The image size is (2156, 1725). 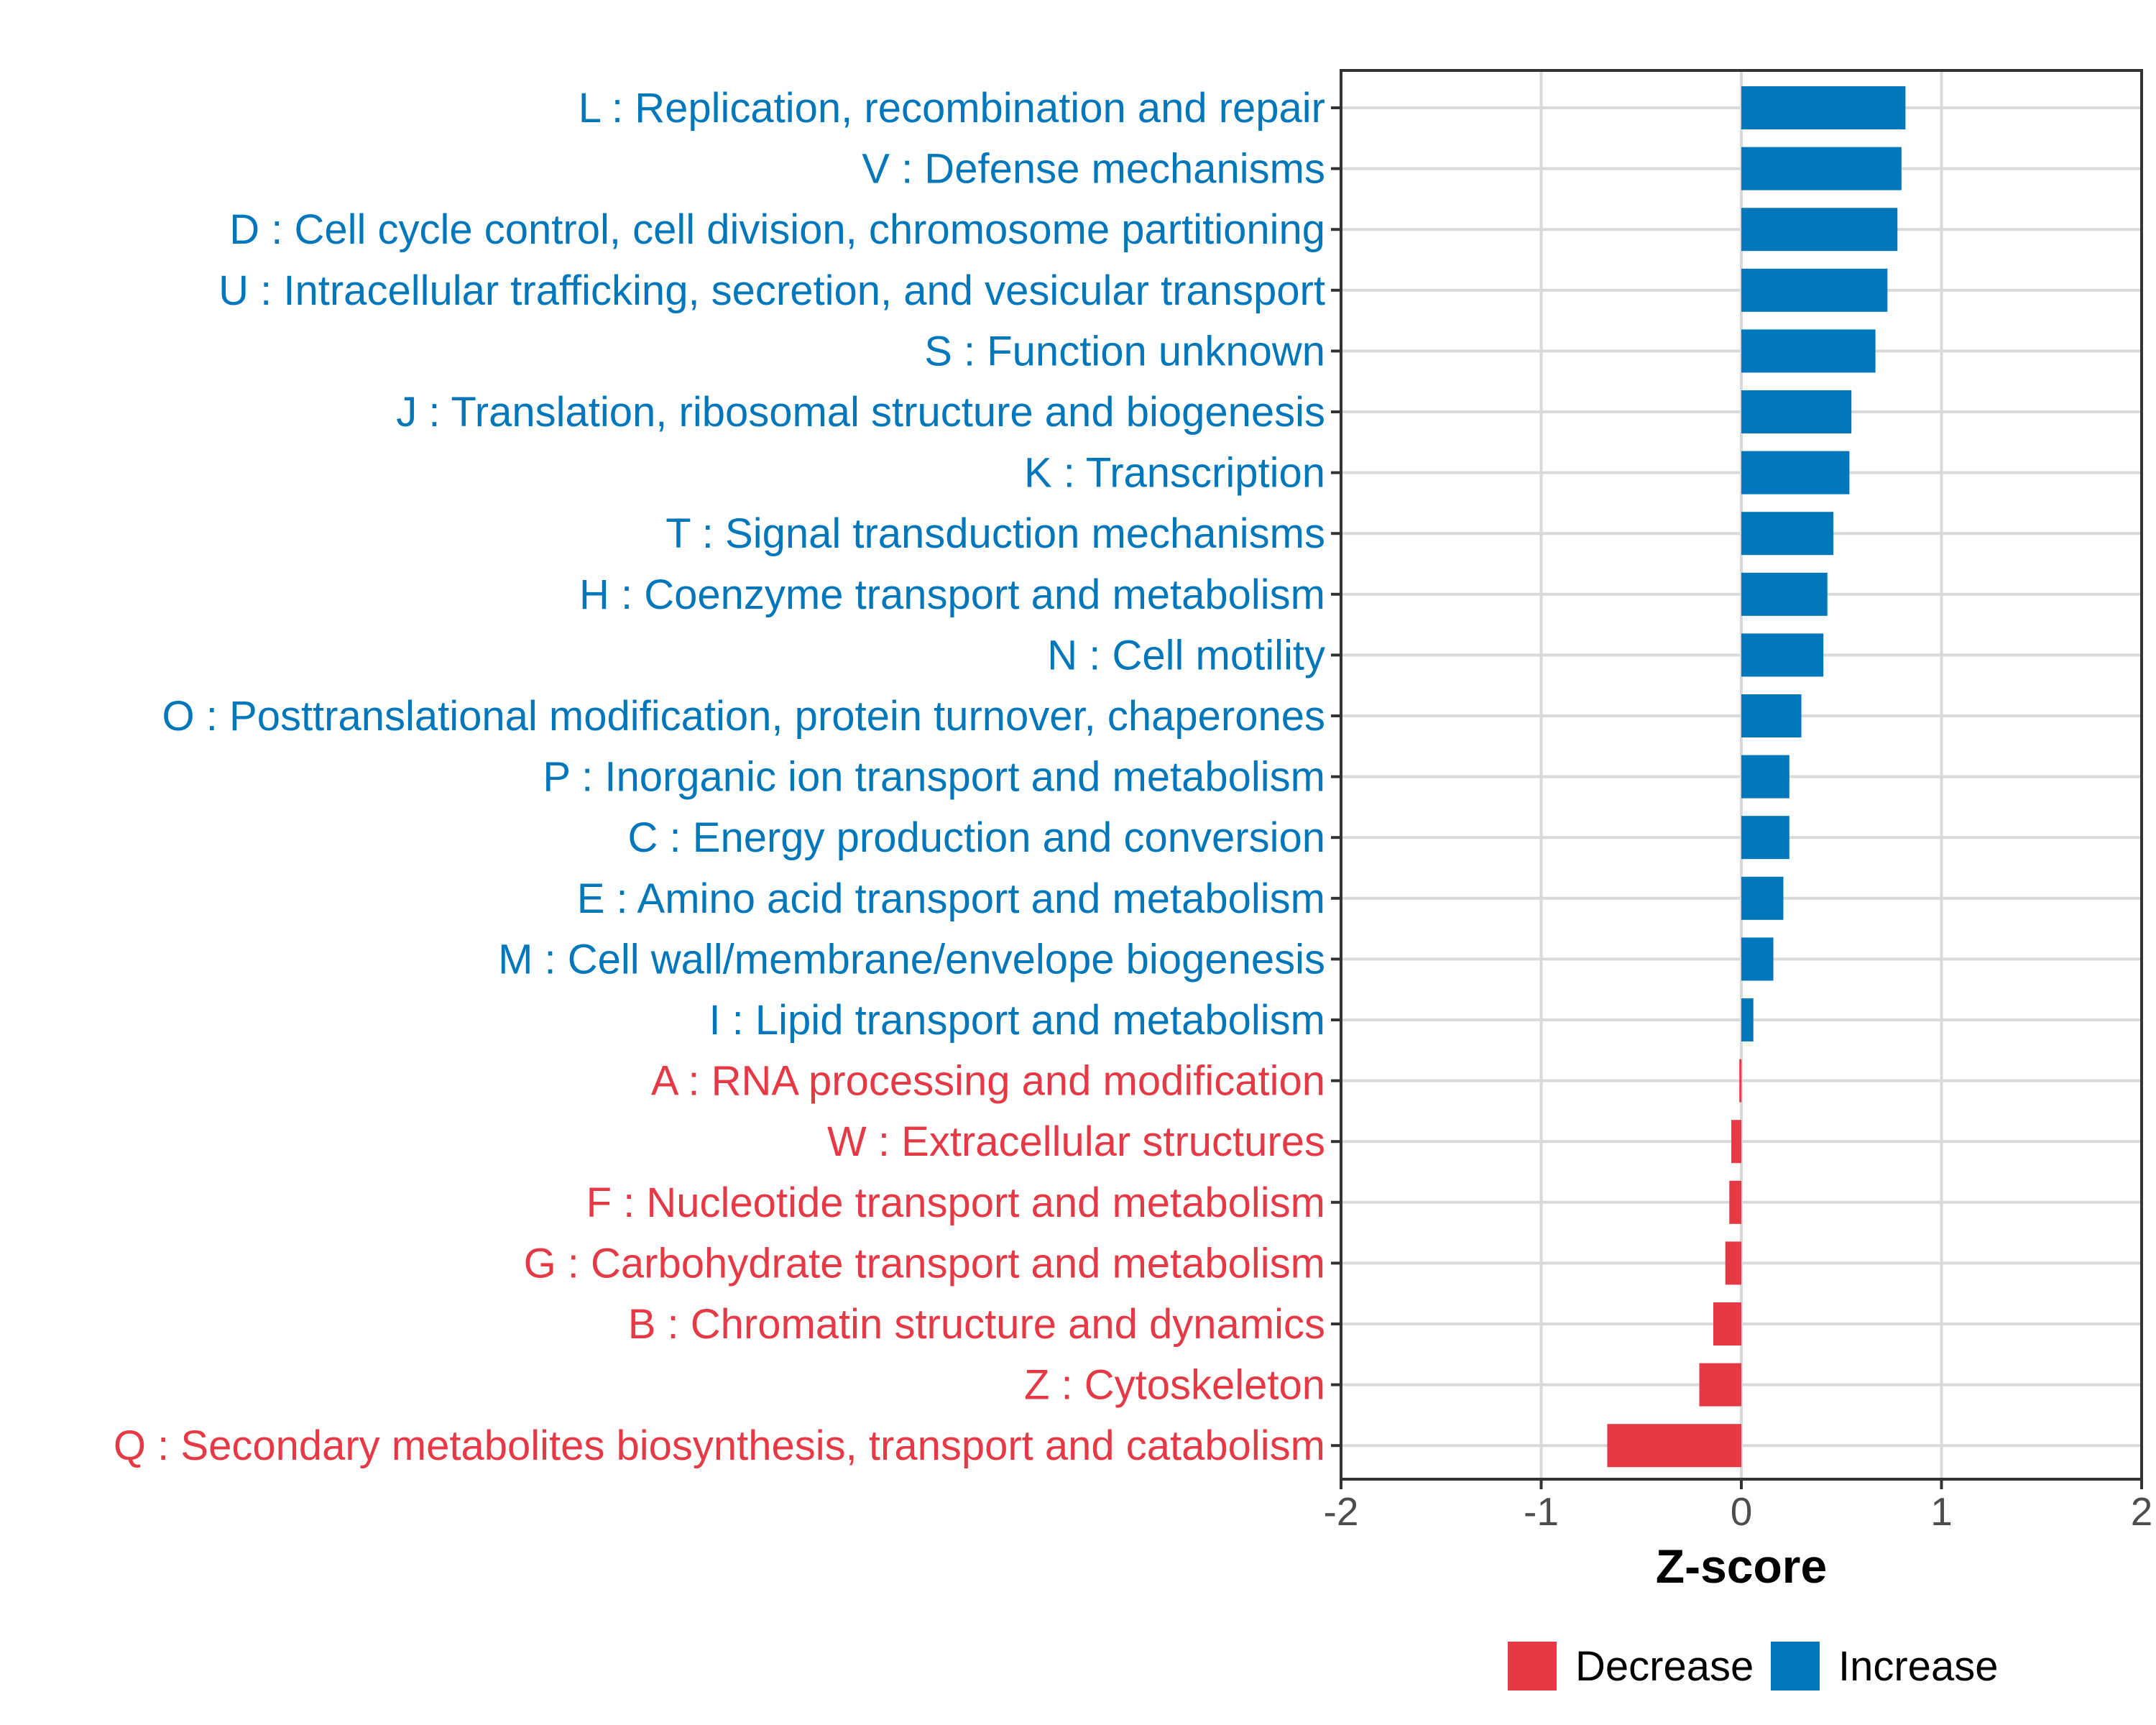 What do you see at coordinates (1541, 1511) in the screenshot?
I see `x-tick-label: -1` at bounding box center [1541, 1511].